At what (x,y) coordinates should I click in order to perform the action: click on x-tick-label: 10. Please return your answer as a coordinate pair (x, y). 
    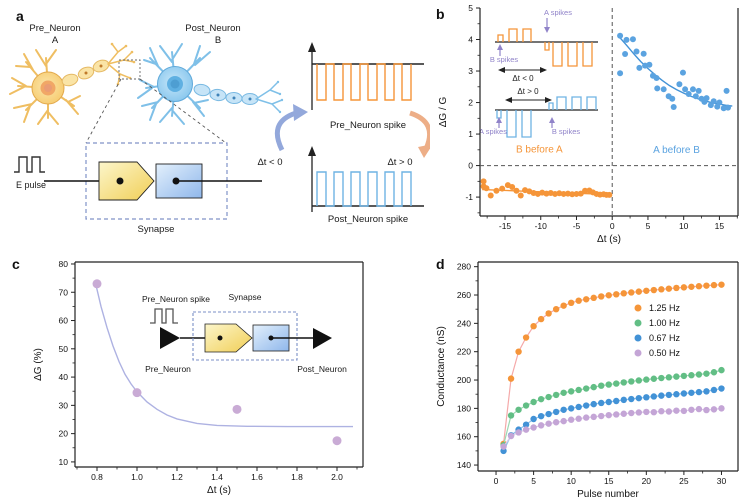
    Looking at the image, I should click on (684, 226).